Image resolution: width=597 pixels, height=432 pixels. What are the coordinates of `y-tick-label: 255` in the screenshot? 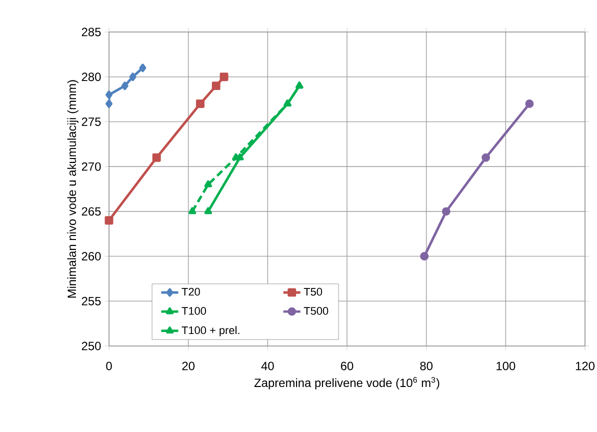 It's located at (91, 301).